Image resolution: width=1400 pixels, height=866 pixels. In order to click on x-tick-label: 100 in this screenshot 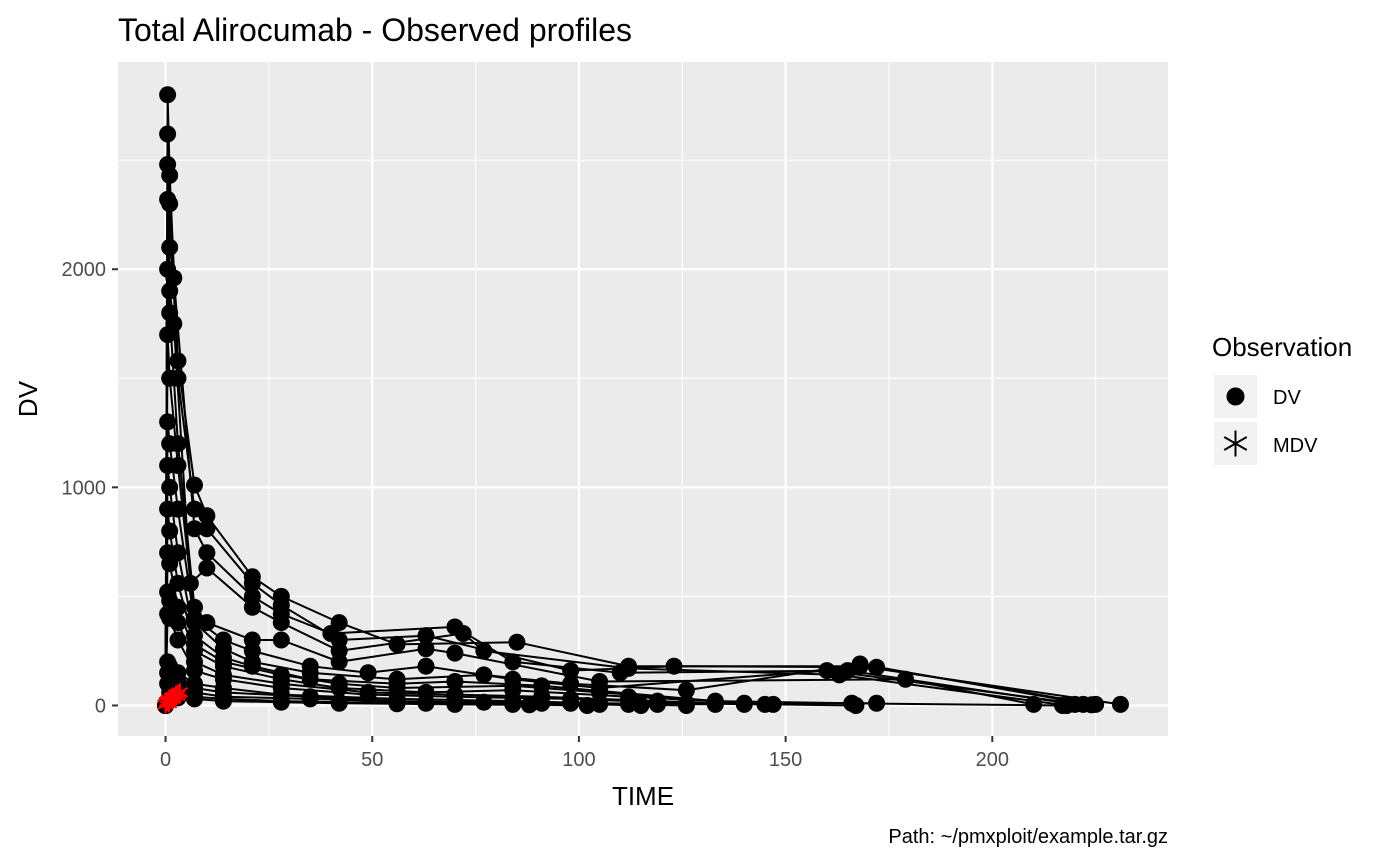, I will do `click(578, 760)`.